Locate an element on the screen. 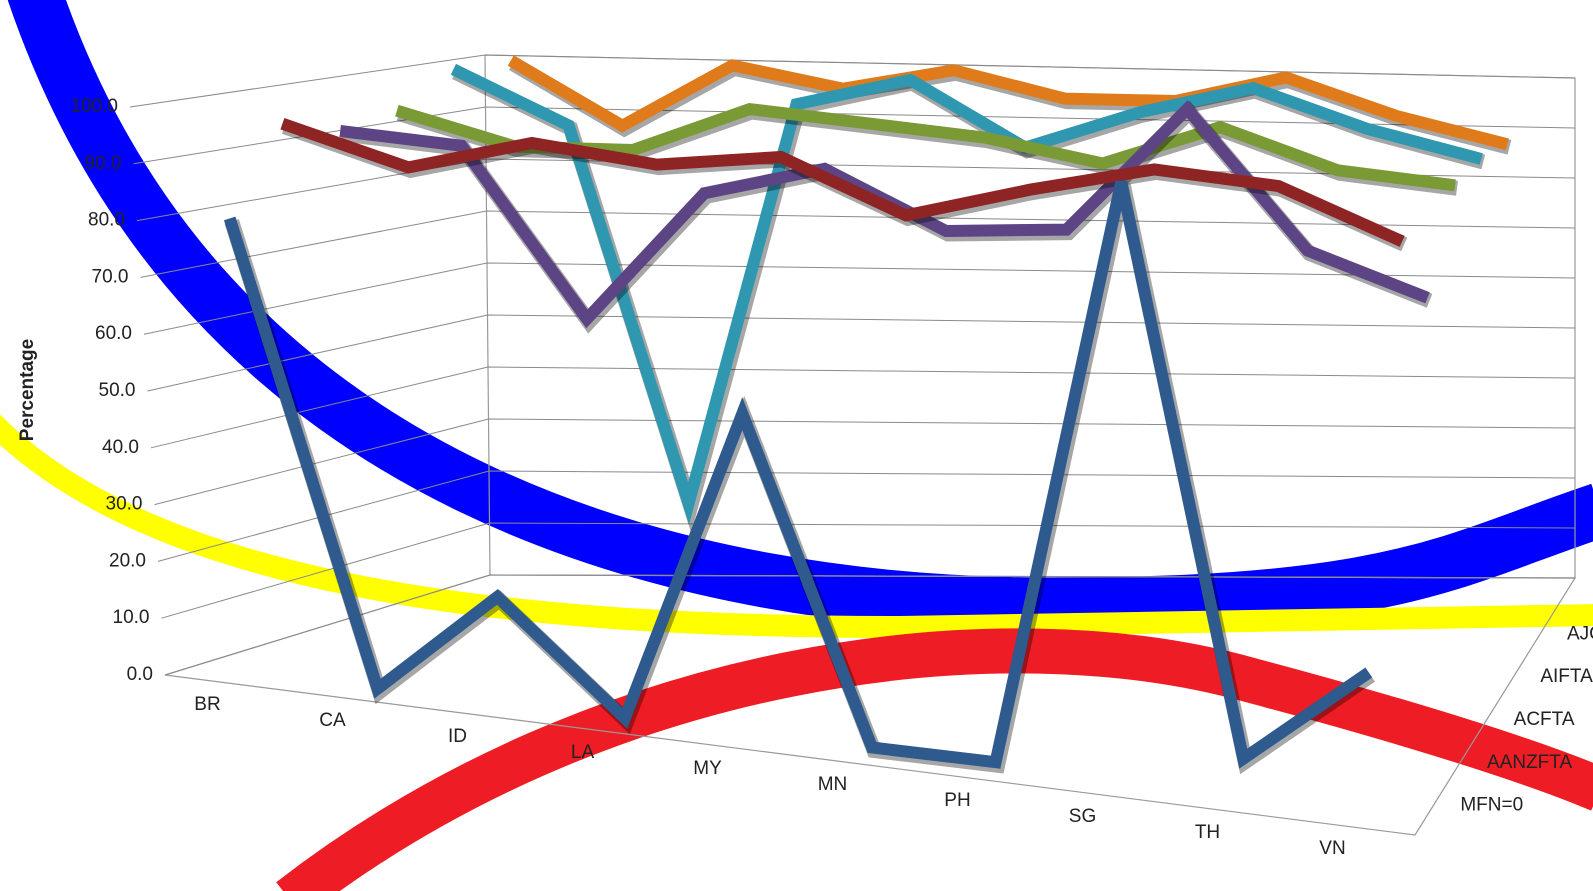 Image resolution: width=1593 pixels, height=891 pixels. x-tick-label: MY is located at coordinates (707, 768).